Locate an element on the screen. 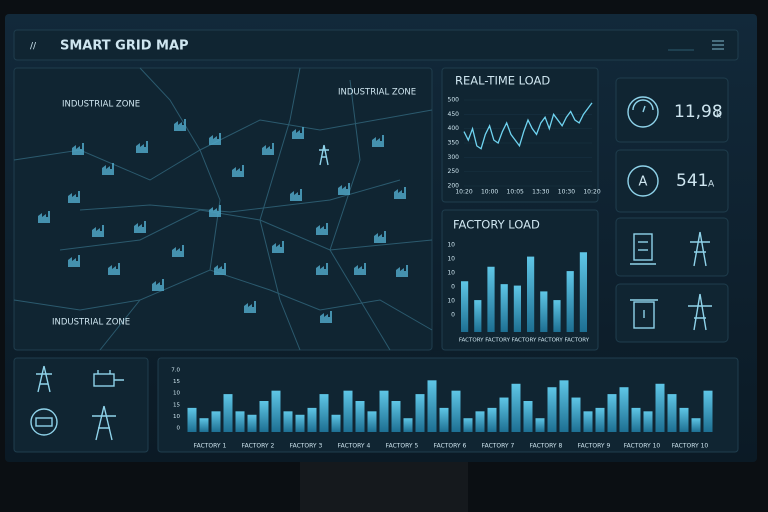 The image size is (768, 512). substation-icon is located at coordinates (644, 314).